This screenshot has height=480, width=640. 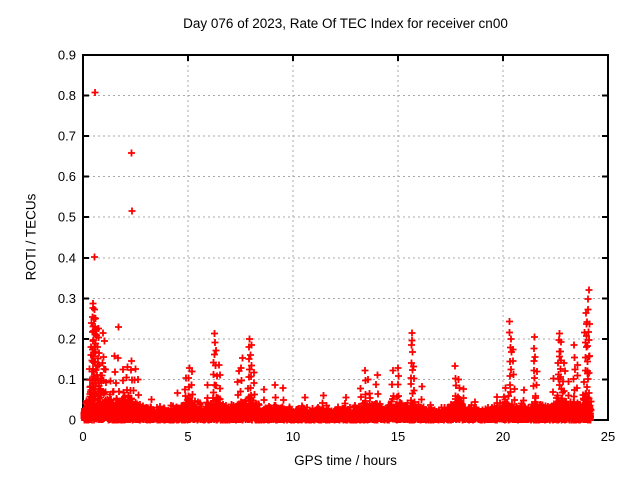 I want to click on x-tick-label: 15, so click(x=398, y=436).